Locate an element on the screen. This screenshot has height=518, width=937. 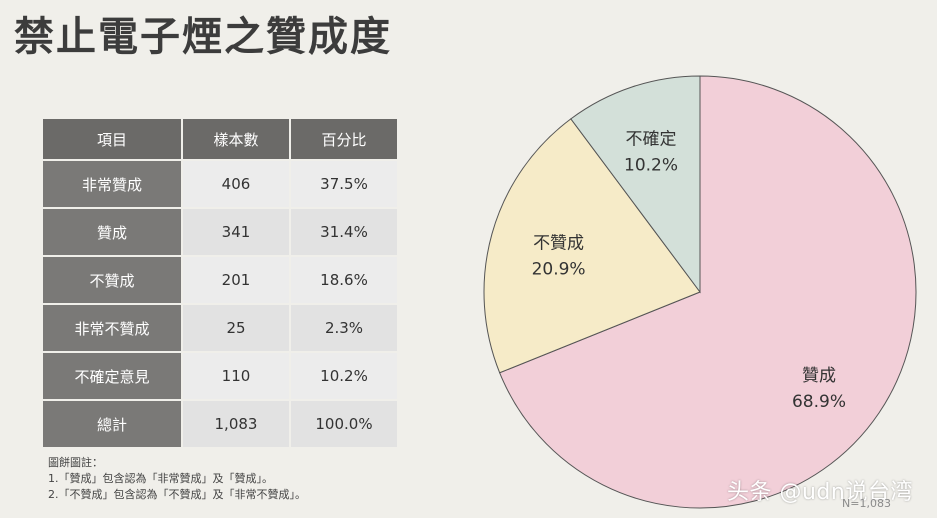
note-line: 1.「贊成」包含認為「非常贊成」及「贊成」。 is located at coordinates (160, 478).